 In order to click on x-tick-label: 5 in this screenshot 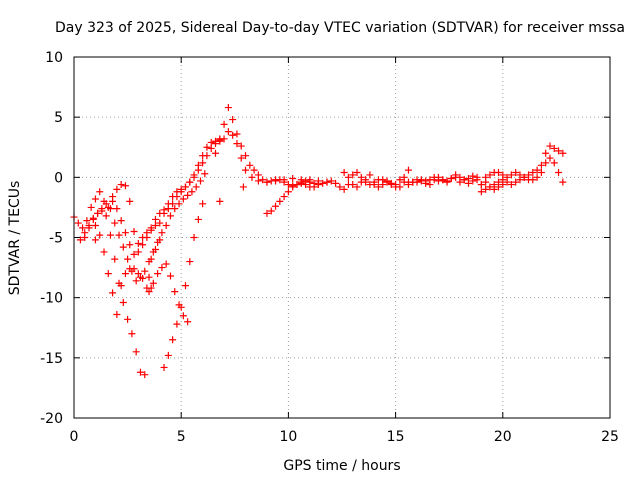, I will do `click(181, 437)`.